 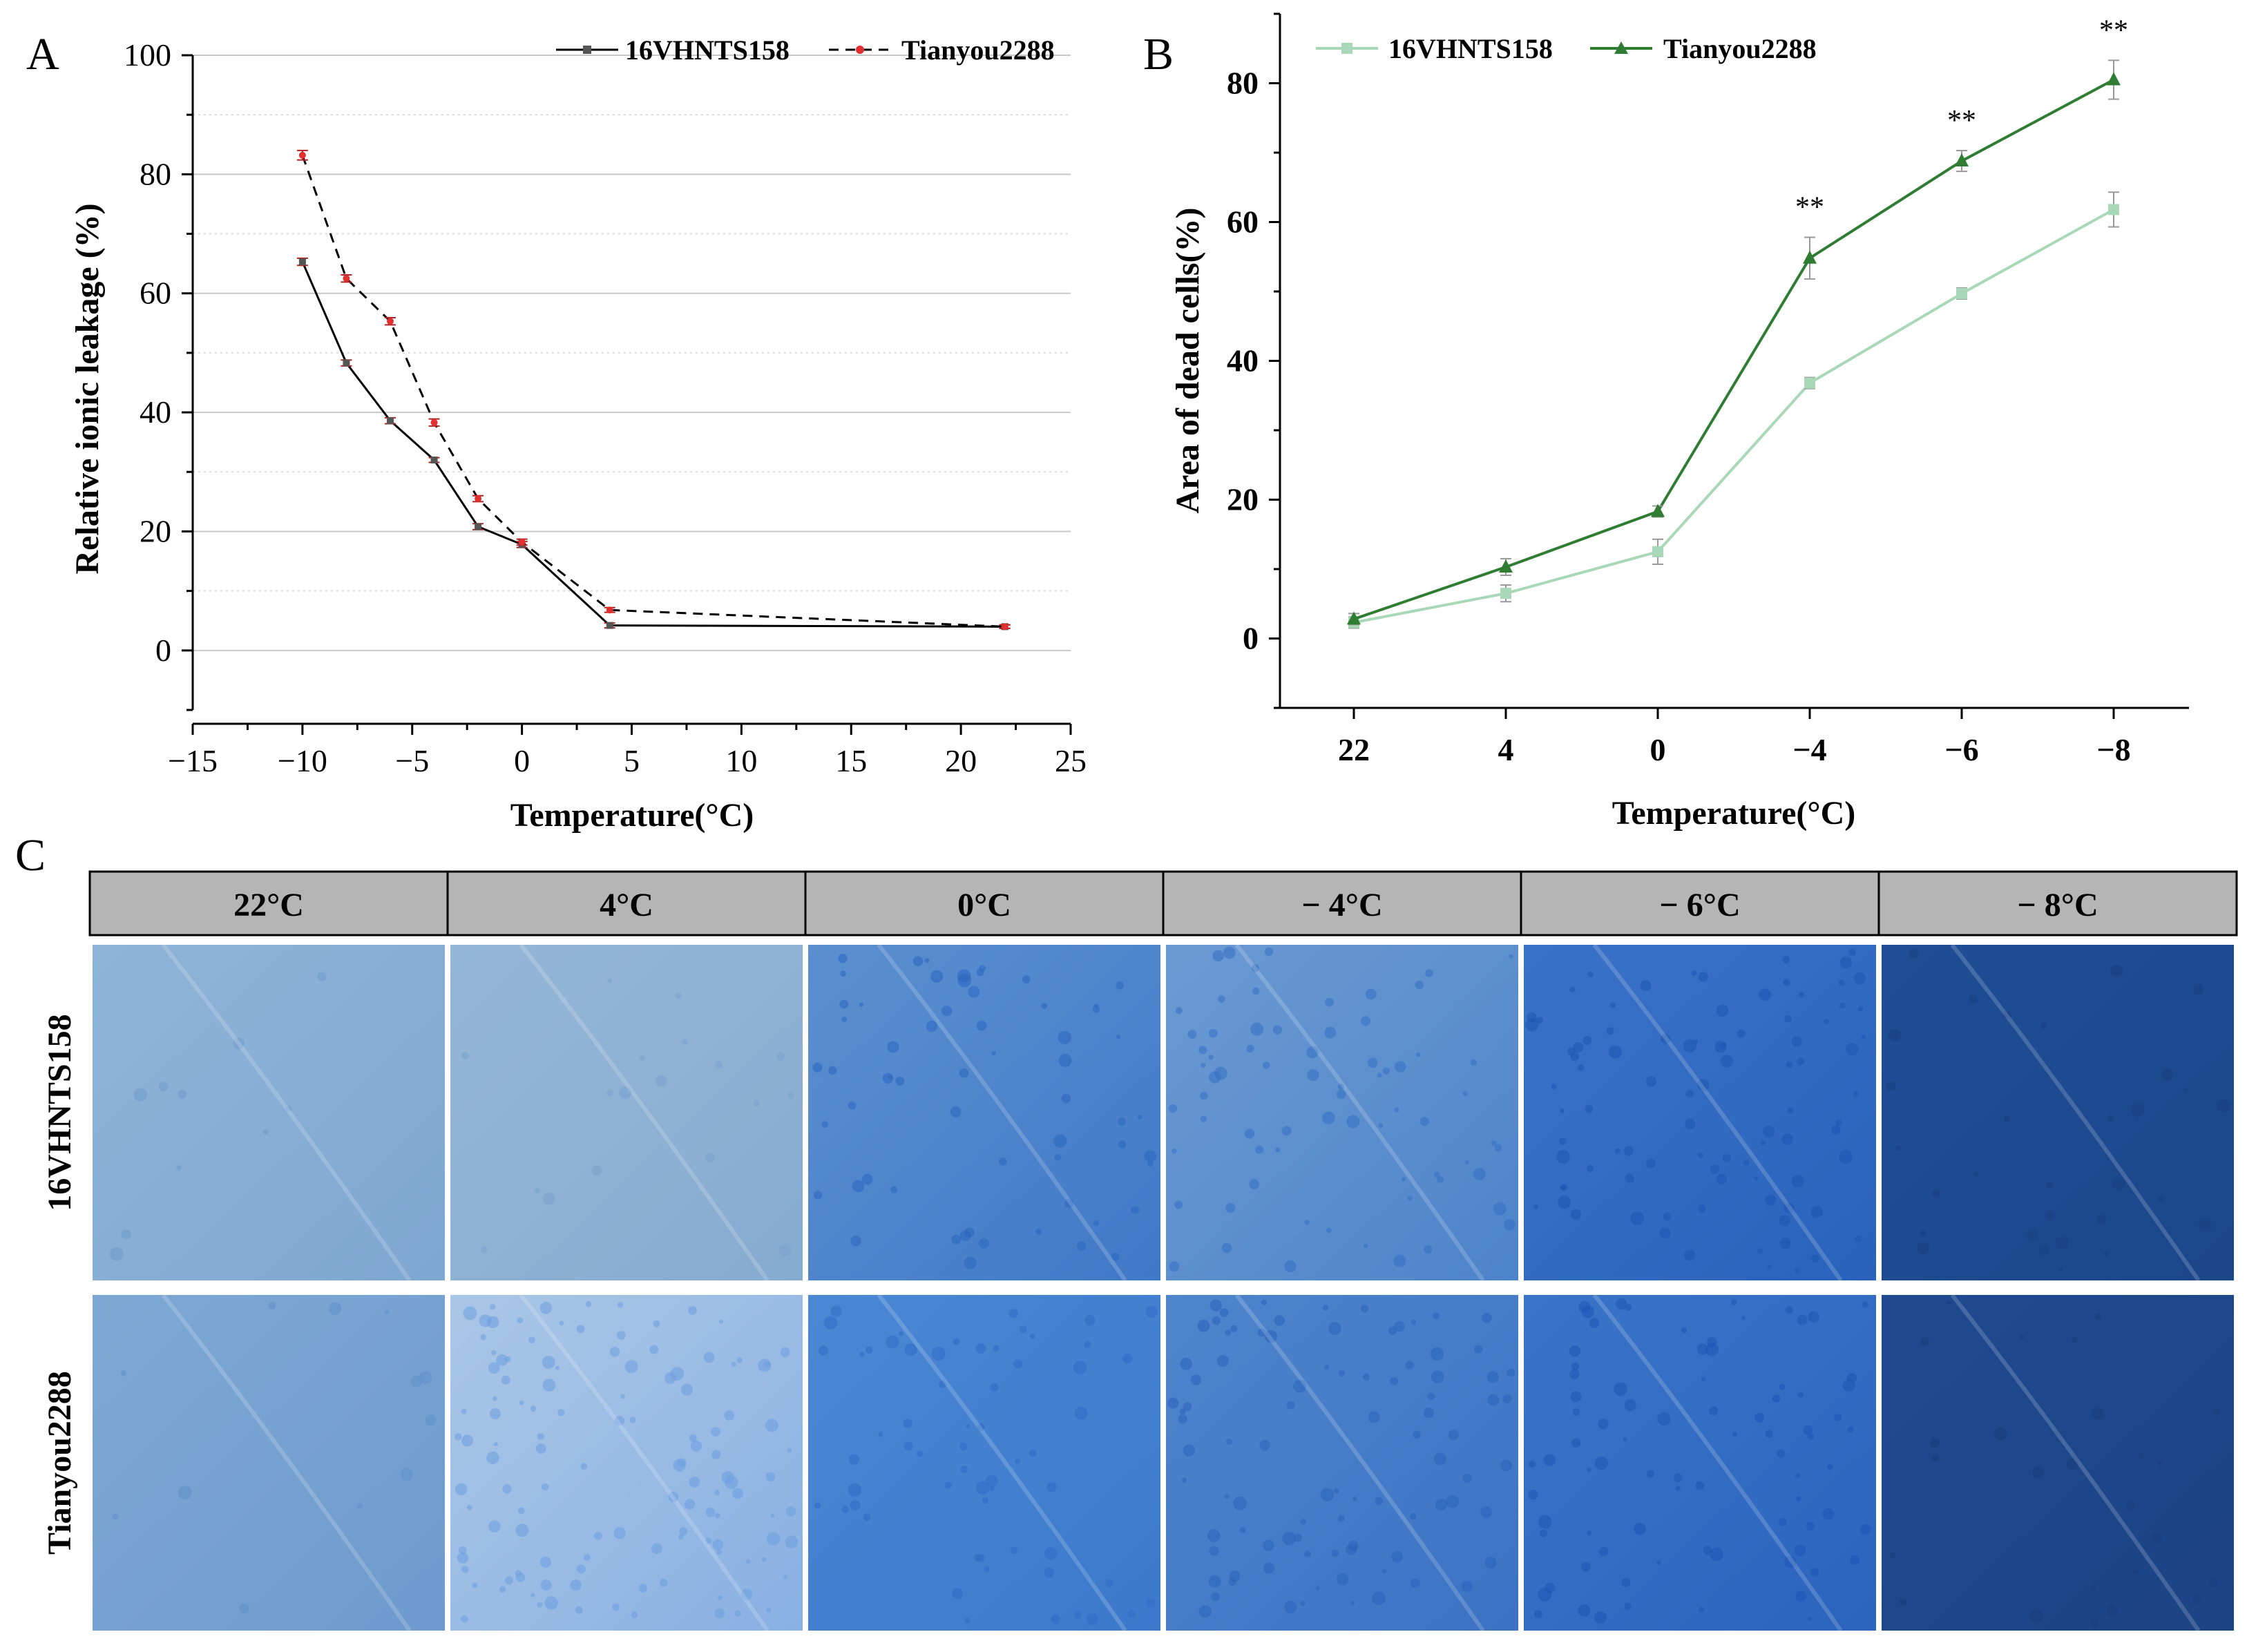 What do you see at coordinates (1734, 737) in the screenshot?
I see `panel-b-x-ticks: 22 4 0 −4 −6 −8` at bounding box center [1734, 737].